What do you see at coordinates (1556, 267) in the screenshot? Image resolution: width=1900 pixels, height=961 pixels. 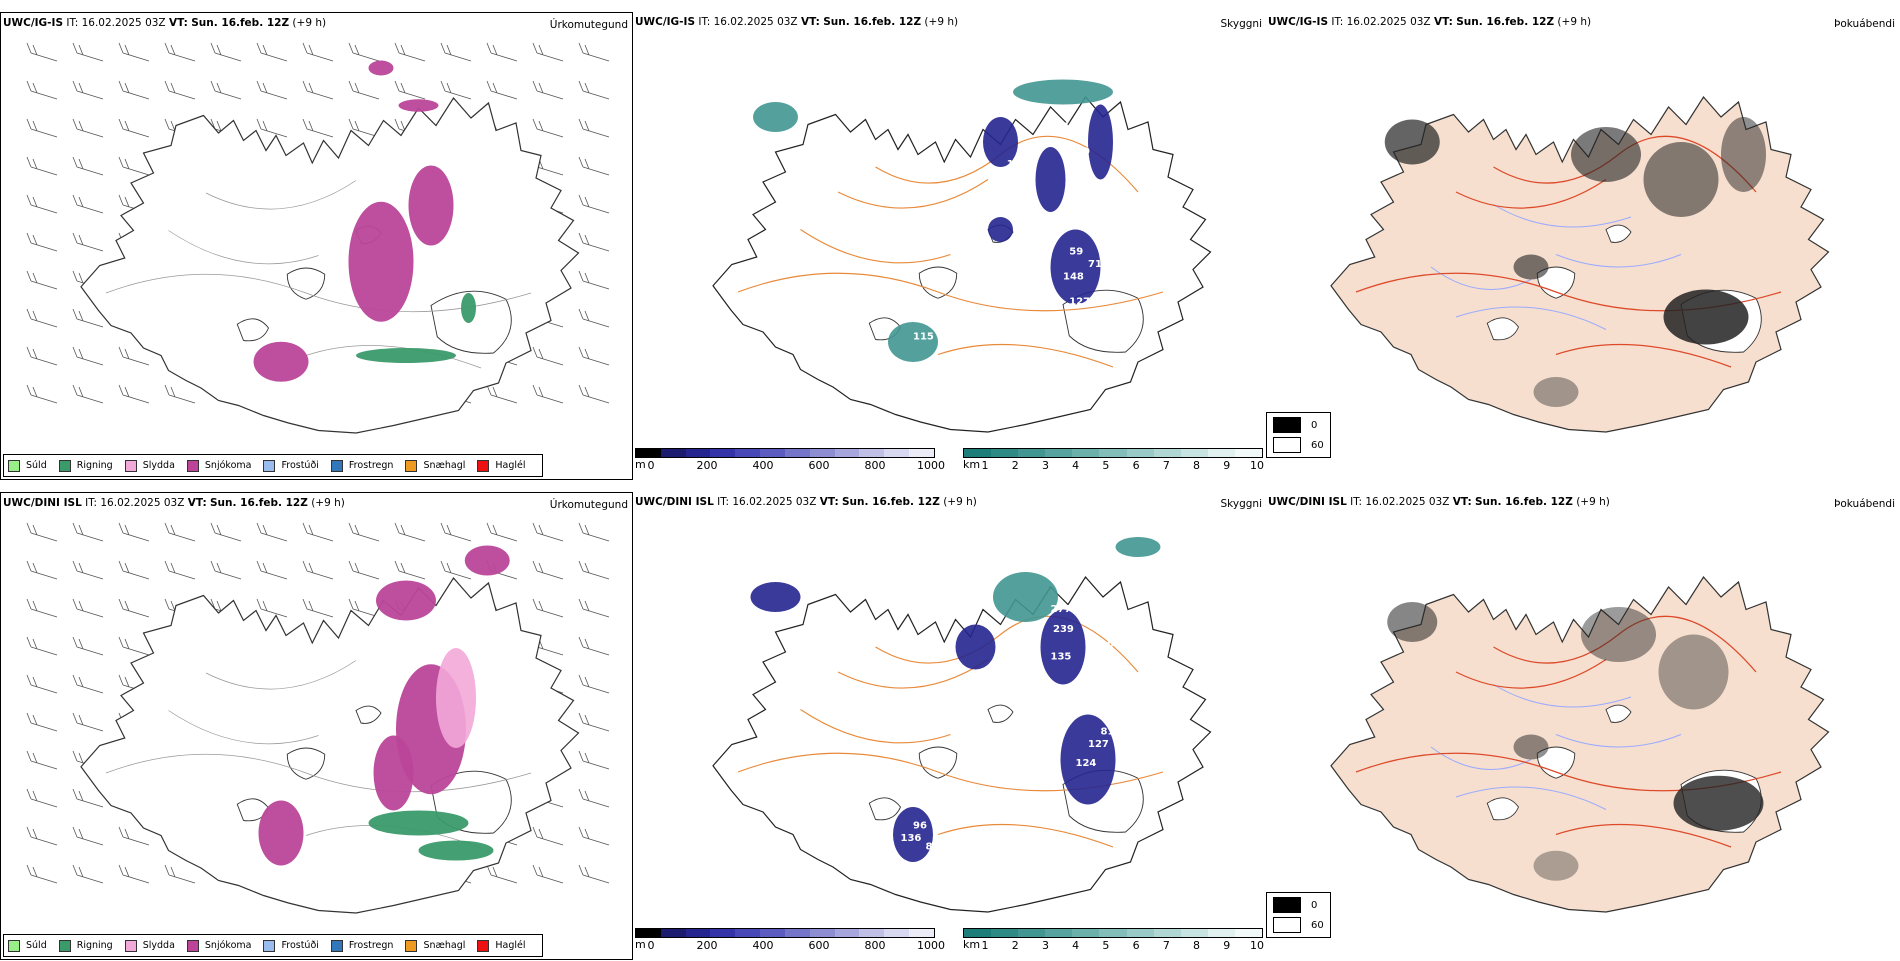 I see `rivers` at bounding box center [1556, 267].